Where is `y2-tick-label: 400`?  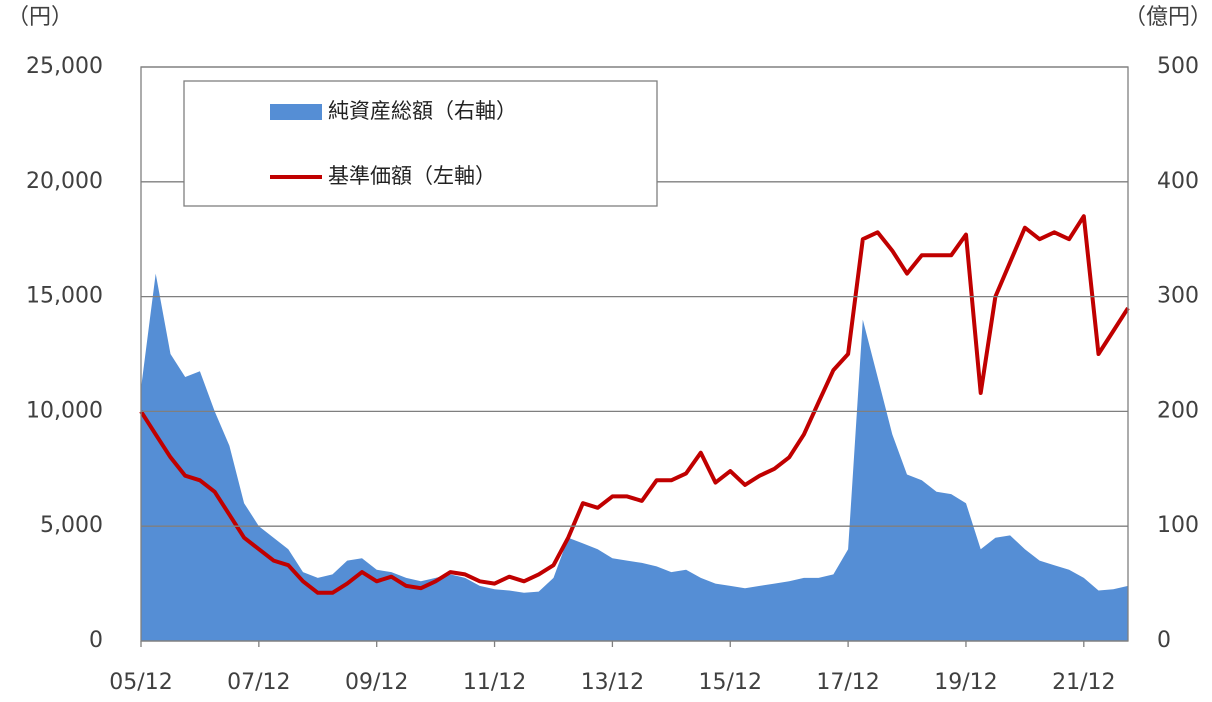
y2-tick-label: 400 is located at coordinates (1178, 181).